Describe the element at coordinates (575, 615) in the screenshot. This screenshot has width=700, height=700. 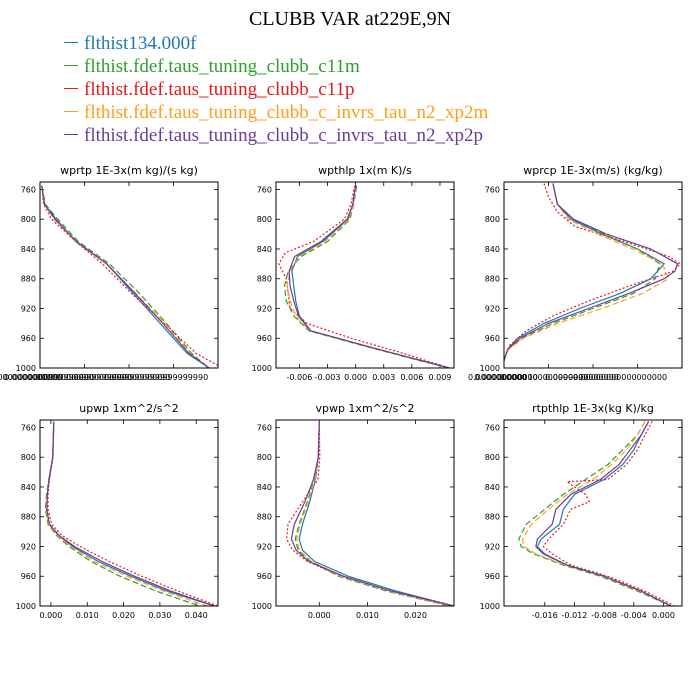
I see `x-tick-label: -0.012` at that location.